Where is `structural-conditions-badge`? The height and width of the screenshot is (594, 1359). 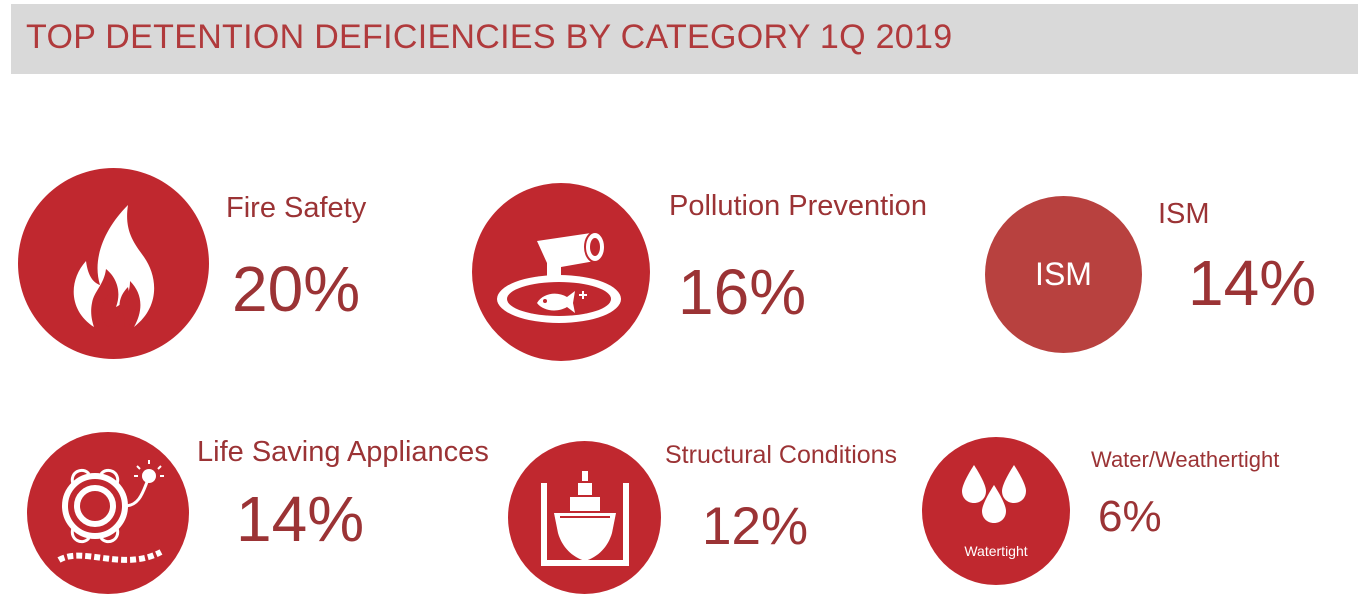 structural-conditions-badge is located at coordinates (584, 517).